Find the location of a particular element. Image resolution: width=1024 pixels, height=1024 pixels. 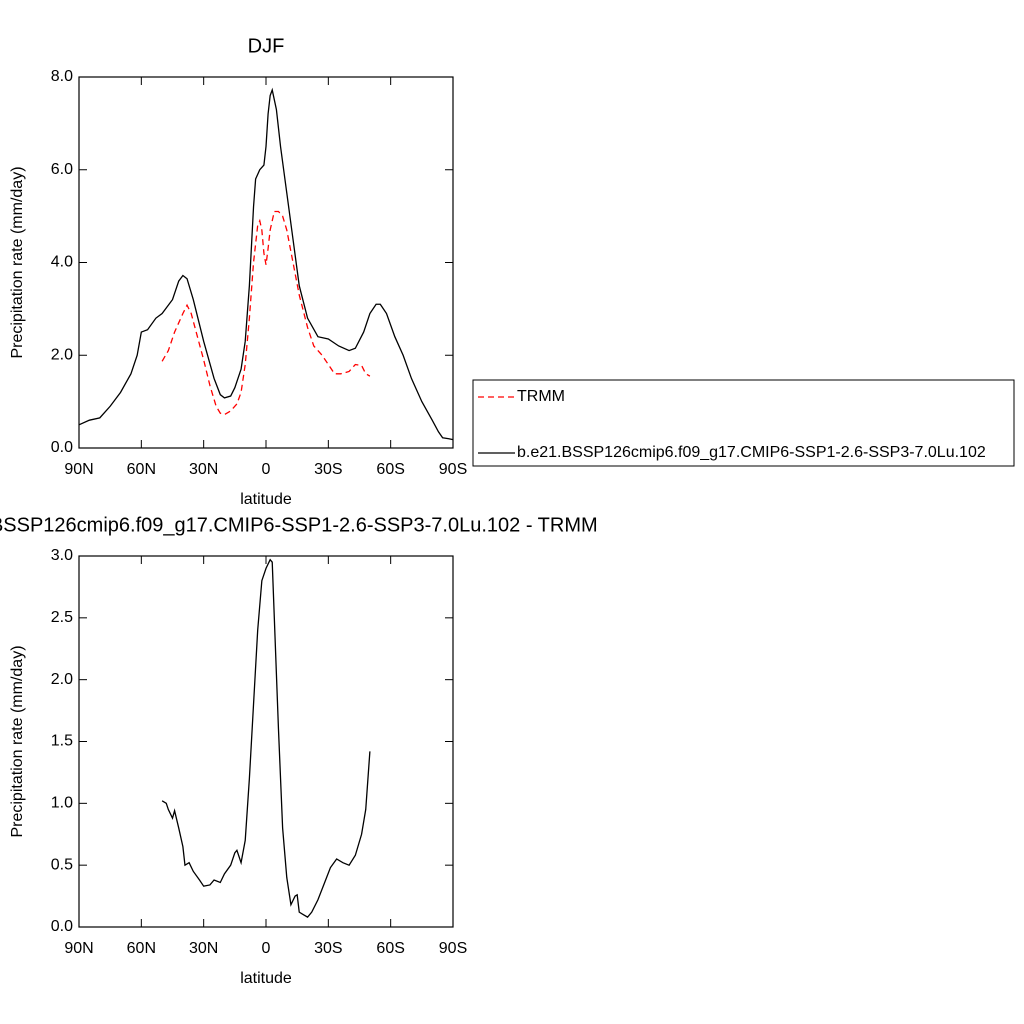

legend-label: TRMM is located at coordinates (541, 396).